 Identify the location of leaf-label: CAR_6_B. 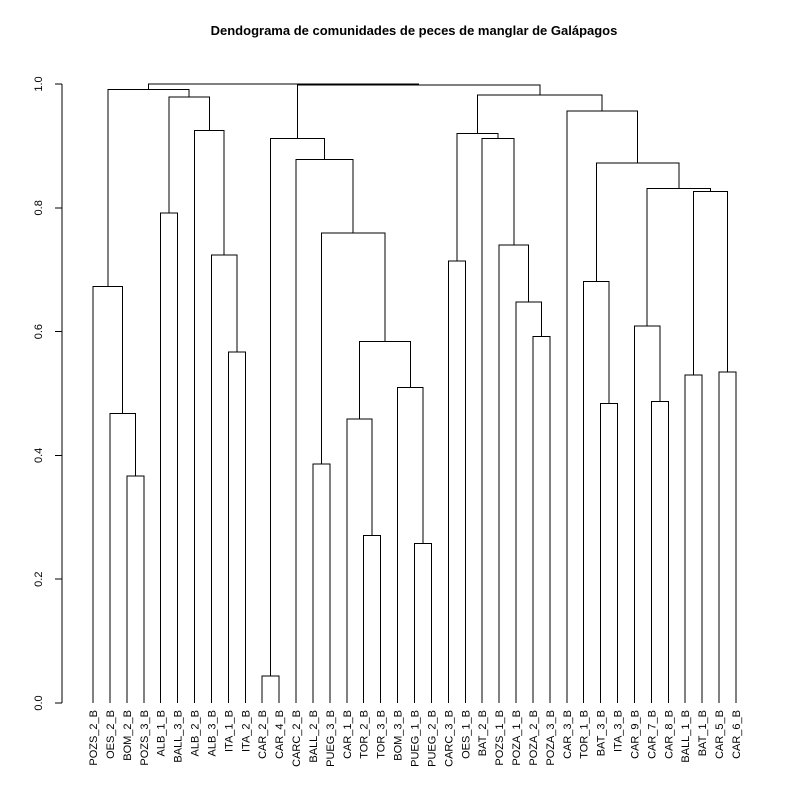
(737, 734).